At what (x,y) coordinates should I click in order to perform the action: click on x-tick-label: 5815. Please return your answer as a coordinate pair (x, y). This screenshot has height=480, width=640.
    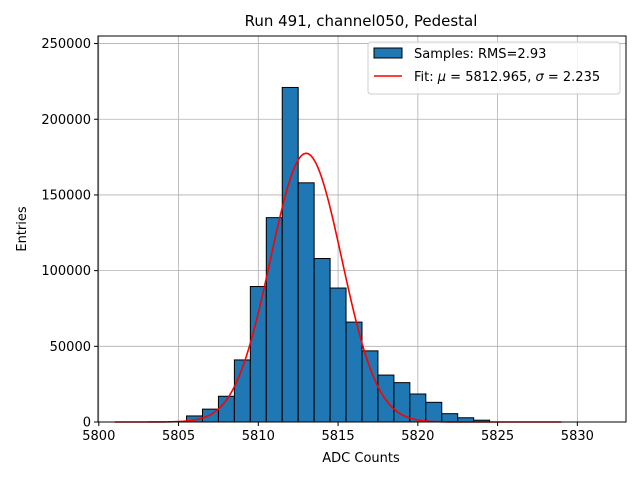
    Looking at the image, I should click on (338, 436).